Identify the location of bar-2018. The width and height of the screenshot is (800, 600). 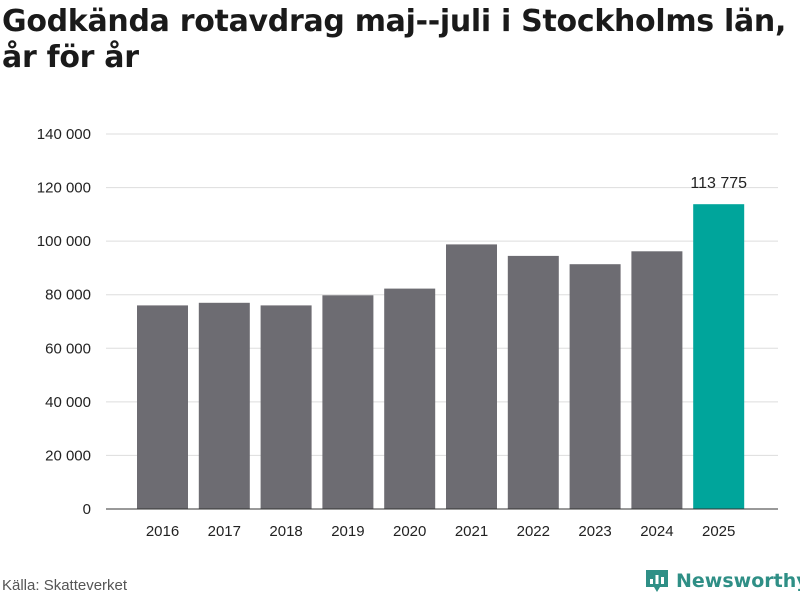
(286, 407).